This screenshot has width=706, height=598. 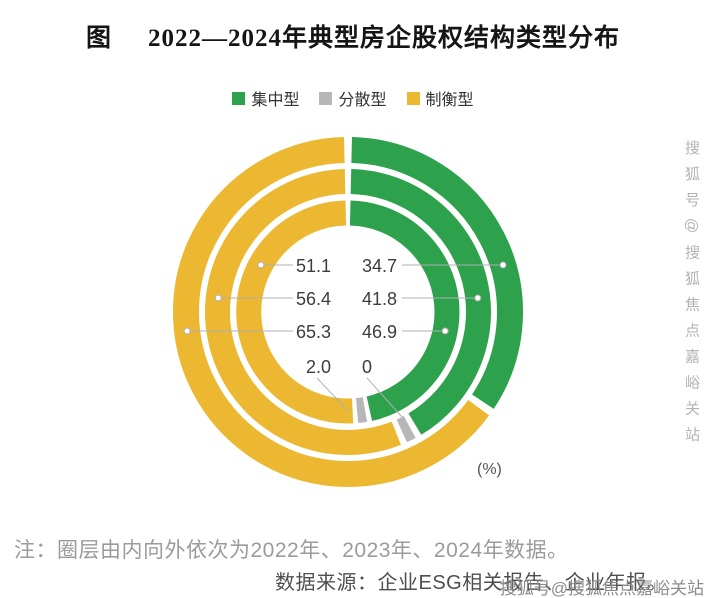 What do you see at coordinates (239, 98) in the screenshot?
I see `legend-swatch-green` at bounding box center [239, 98].